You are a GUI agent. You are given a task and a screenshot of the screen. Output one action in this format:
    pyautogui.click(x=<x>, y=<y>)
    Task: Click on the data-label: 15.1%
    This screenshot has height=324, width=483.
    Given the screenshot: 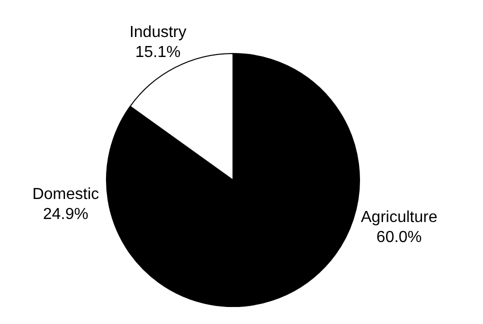 What is the action you would take?
    pyautogui.click(x=158, y=52)
    